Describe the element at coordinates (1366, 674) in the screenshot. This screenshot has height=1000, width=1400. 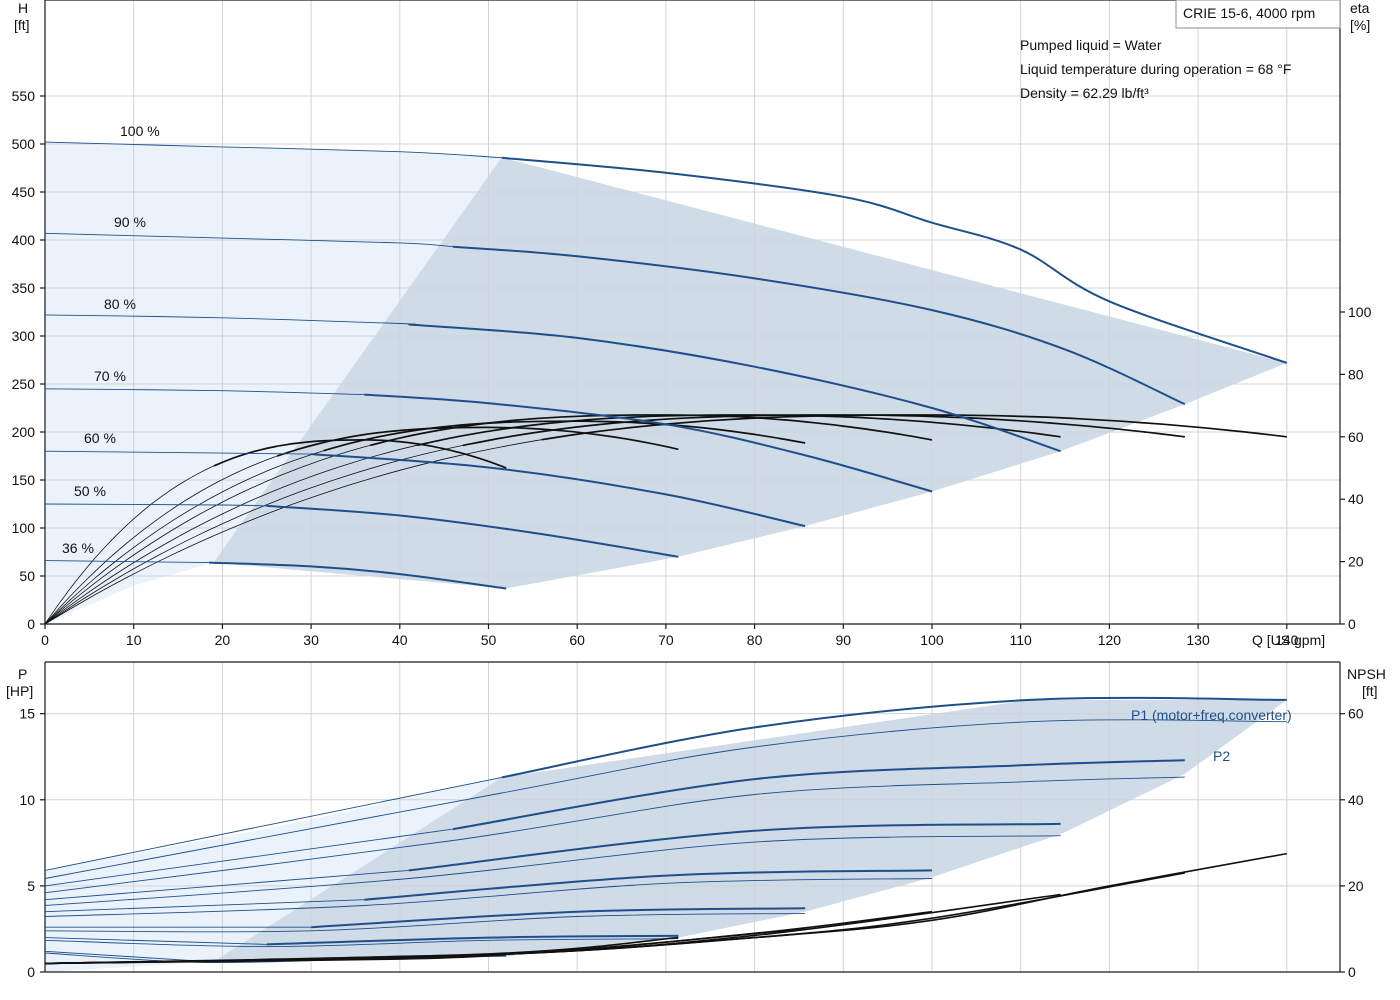
I see `npsh-axis-title: NPSH` at that location.